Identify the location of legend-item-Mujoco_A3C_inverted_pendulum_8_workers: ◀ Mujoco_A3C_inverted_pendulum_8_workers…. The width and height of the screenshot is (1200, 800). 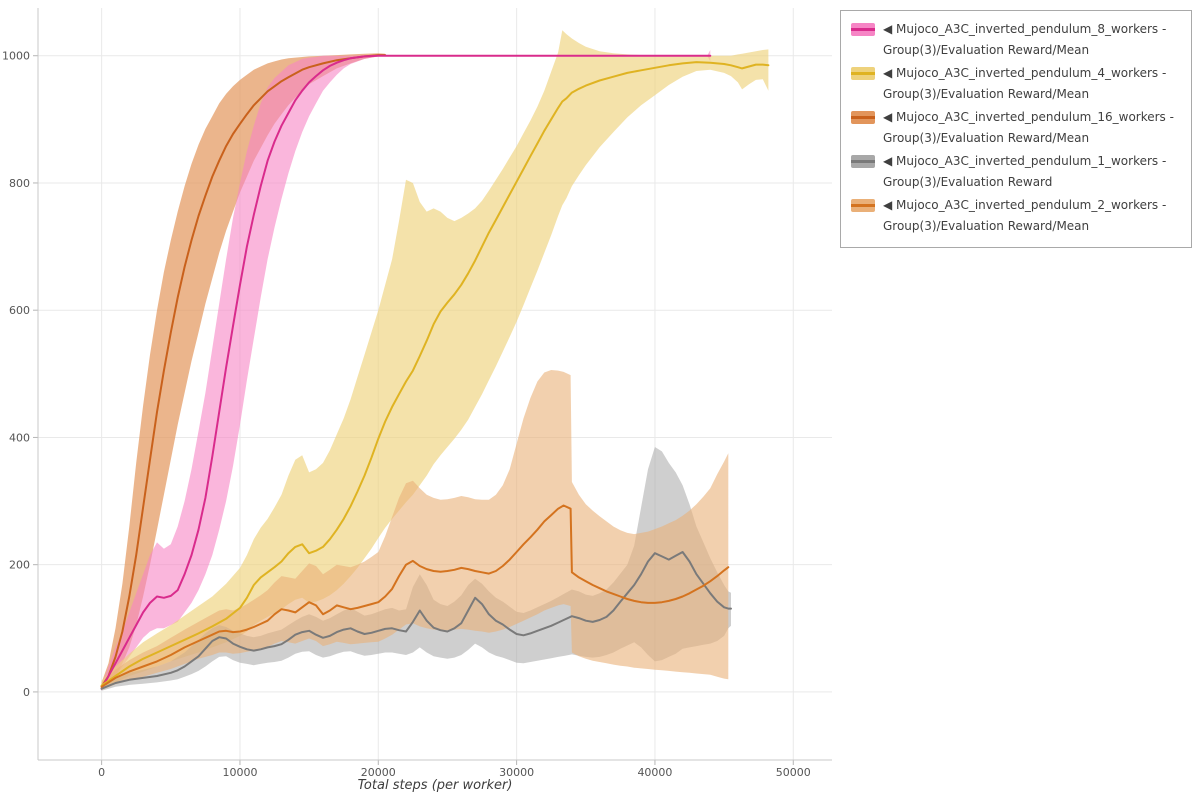
(1016, 40).